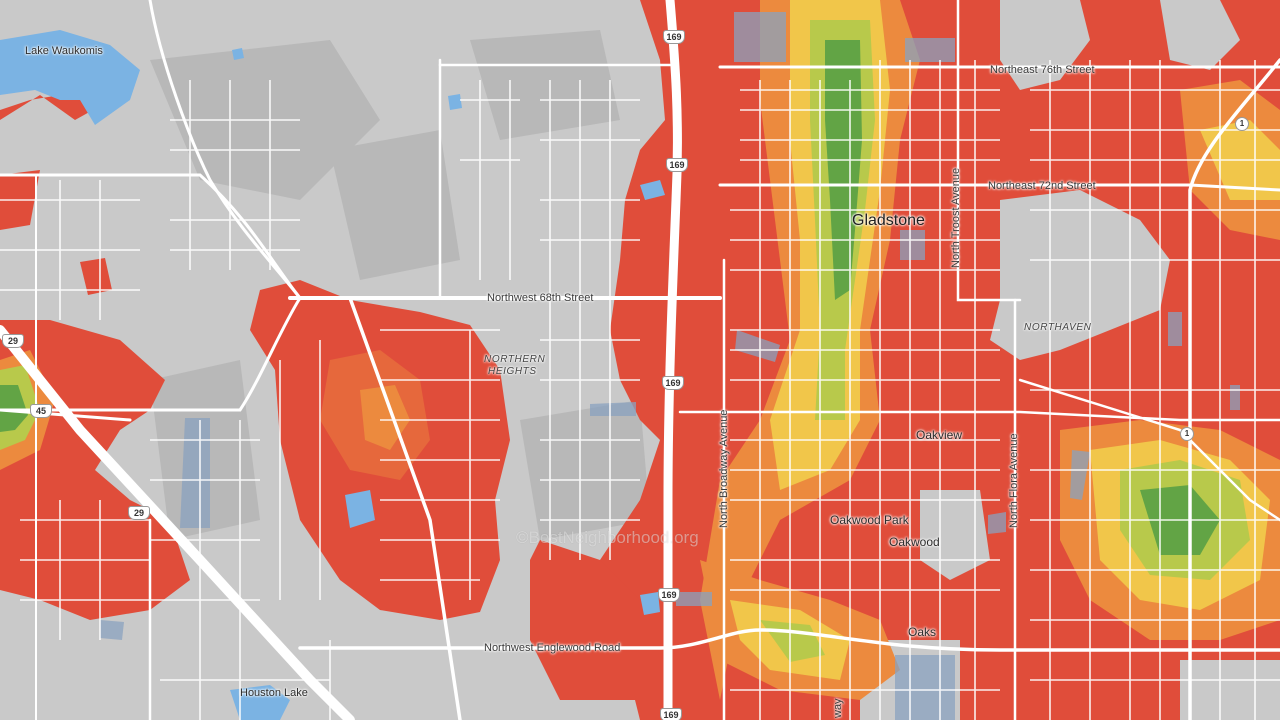 This screenshot has height=720, width=1280. What do you see at coordinates (64, 51) in the screenshot?
I see `lake-waukomis-label: Lake Waukomis` at bounding box center [64, 51].